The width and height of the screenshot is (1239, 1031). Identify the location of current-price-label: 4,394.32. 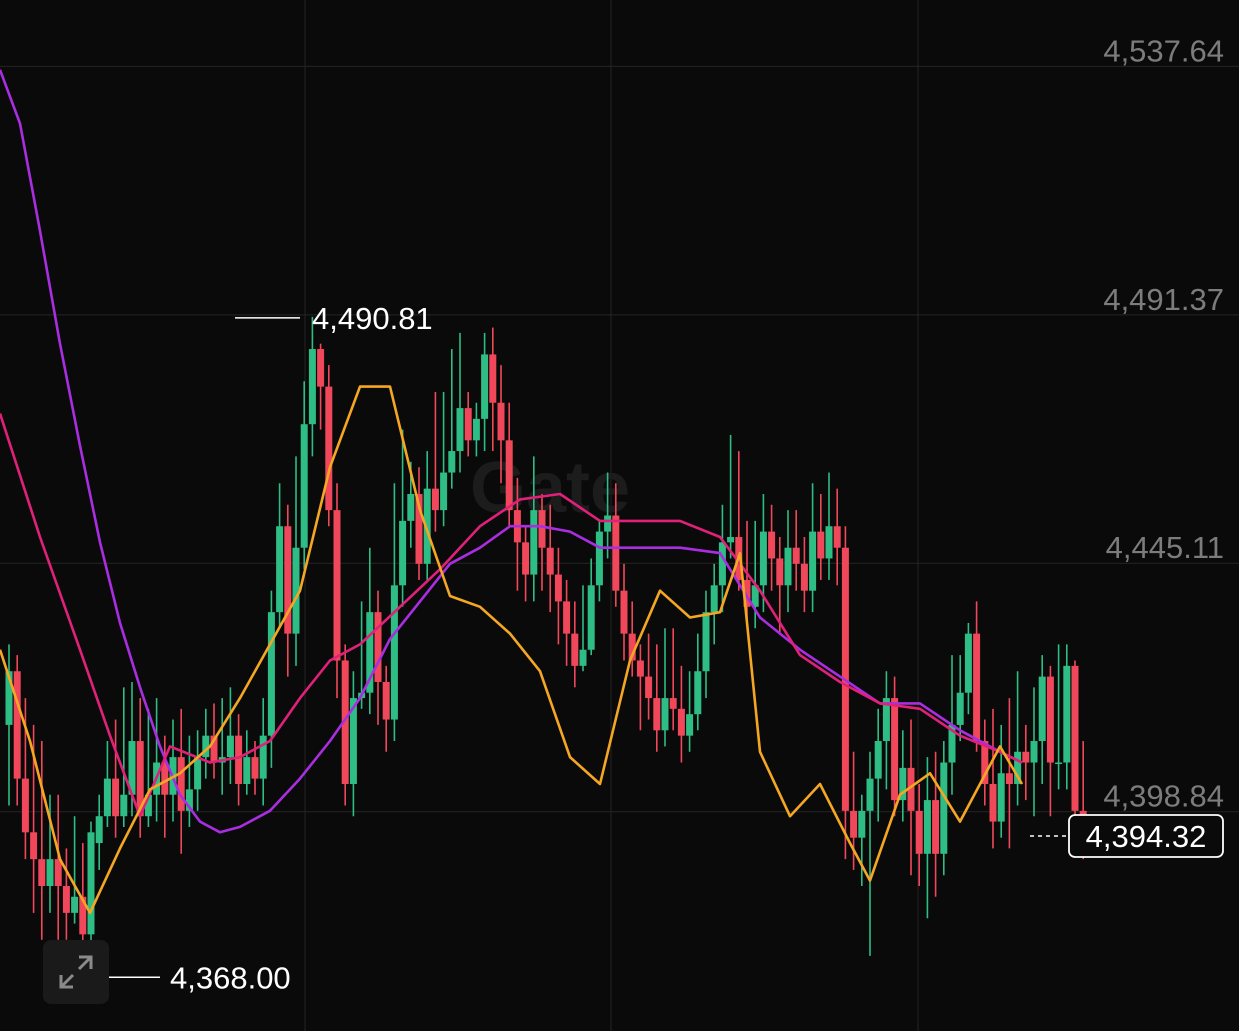
(1146, 836).